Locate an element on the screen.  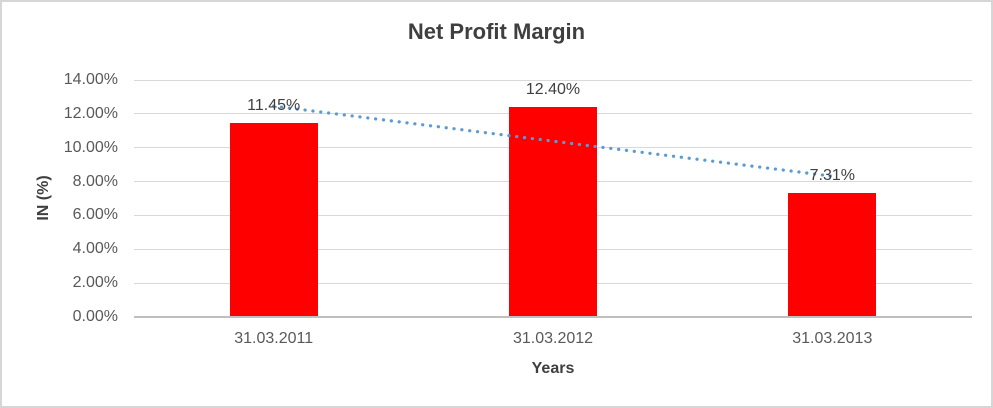
y-tick-label: 4.00% is located at coordinates (95, 249).